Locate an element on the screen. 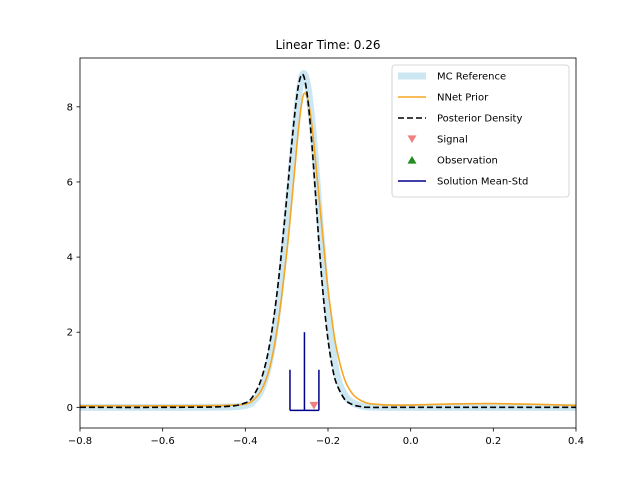 This screenshot has width=640, height=480. chart-title: Linear Time: 0.26 is located at coordinates (327, 45).